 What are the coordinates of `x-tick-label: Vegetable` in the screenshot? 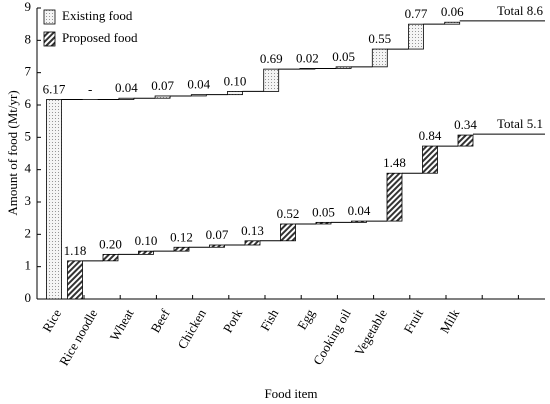 It's located at (370, 332).